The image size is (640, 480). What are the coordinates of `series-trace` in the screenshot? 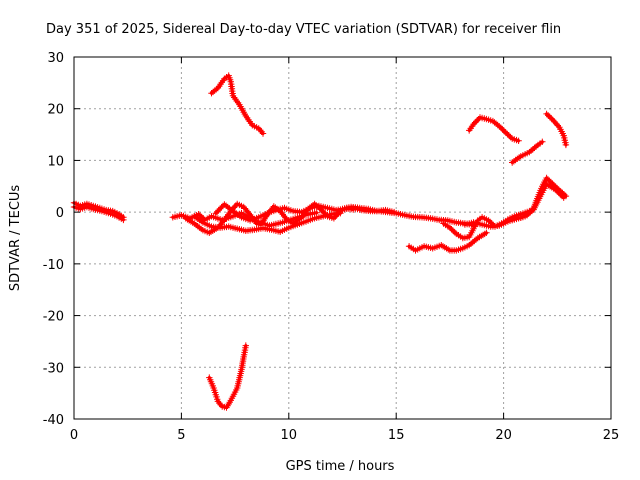 It's located at (504, 208).